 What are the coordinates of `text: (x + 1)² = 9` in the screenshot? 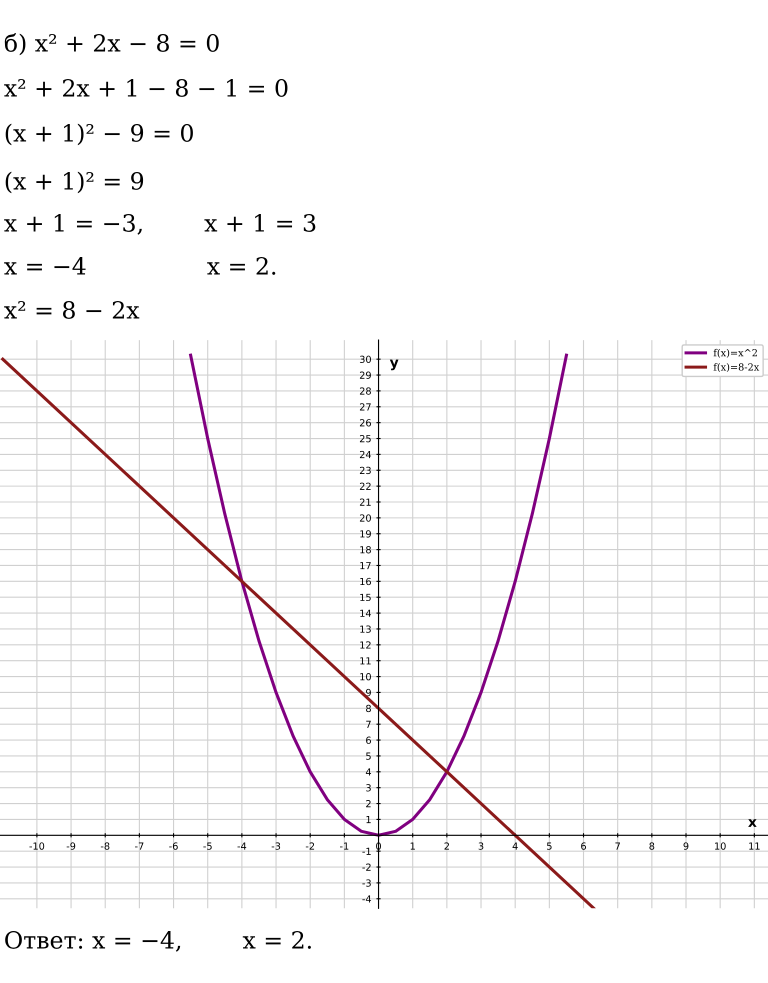 It's located at (75, 183).